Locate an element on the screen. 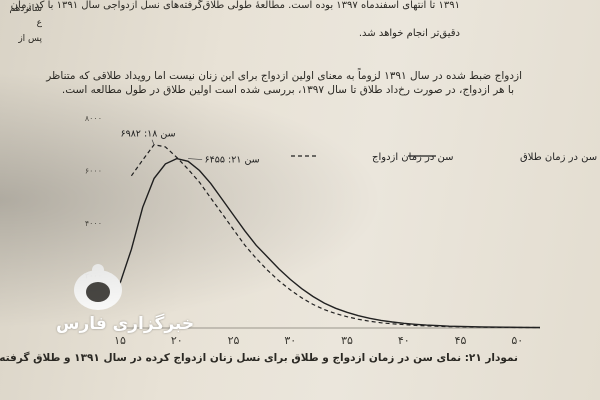  y-tick-label: ۶۰۰۰ is located at coordinates (93, 171).